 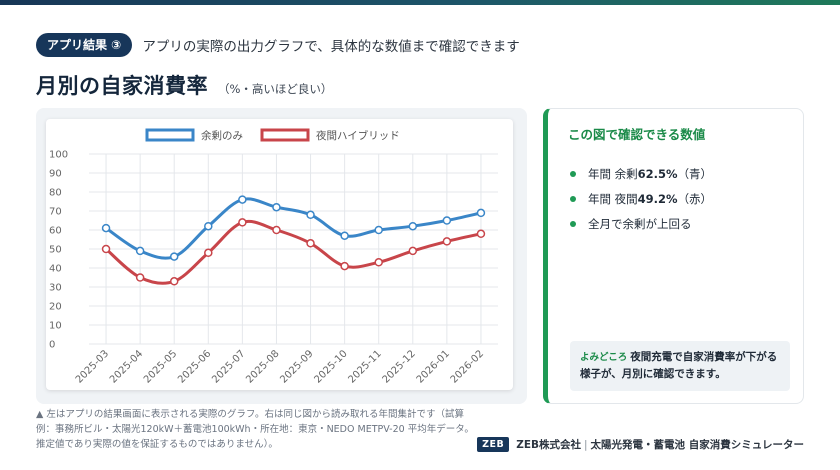 What do you see at coordinates (126, 366) in the screenshot?
I see `x-tick-label: 2025-04` at bounding box center [126, 366].